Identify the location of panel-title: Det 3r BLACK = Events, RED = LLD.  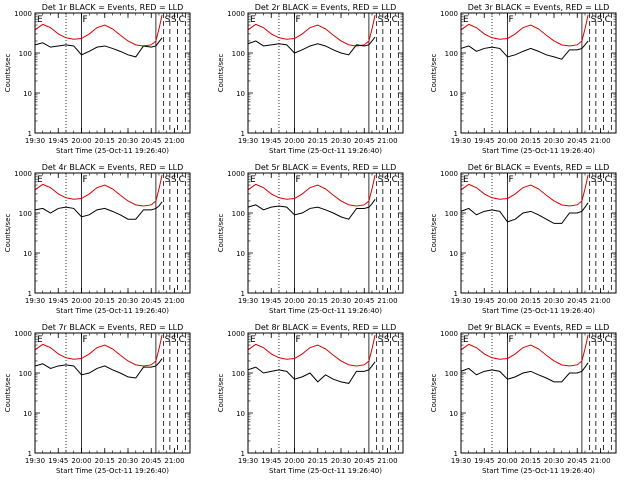
(539, 7).